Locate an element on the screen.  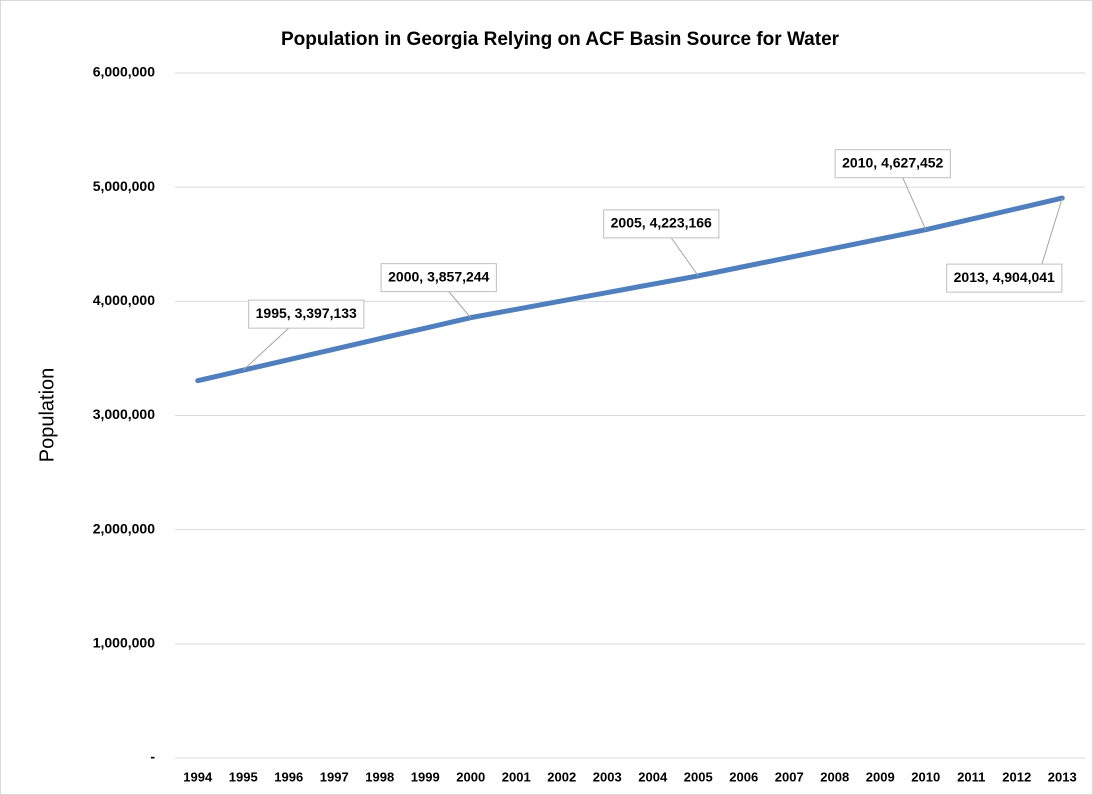
x-tick-label: 2008 is located at coordinates (834, 776).